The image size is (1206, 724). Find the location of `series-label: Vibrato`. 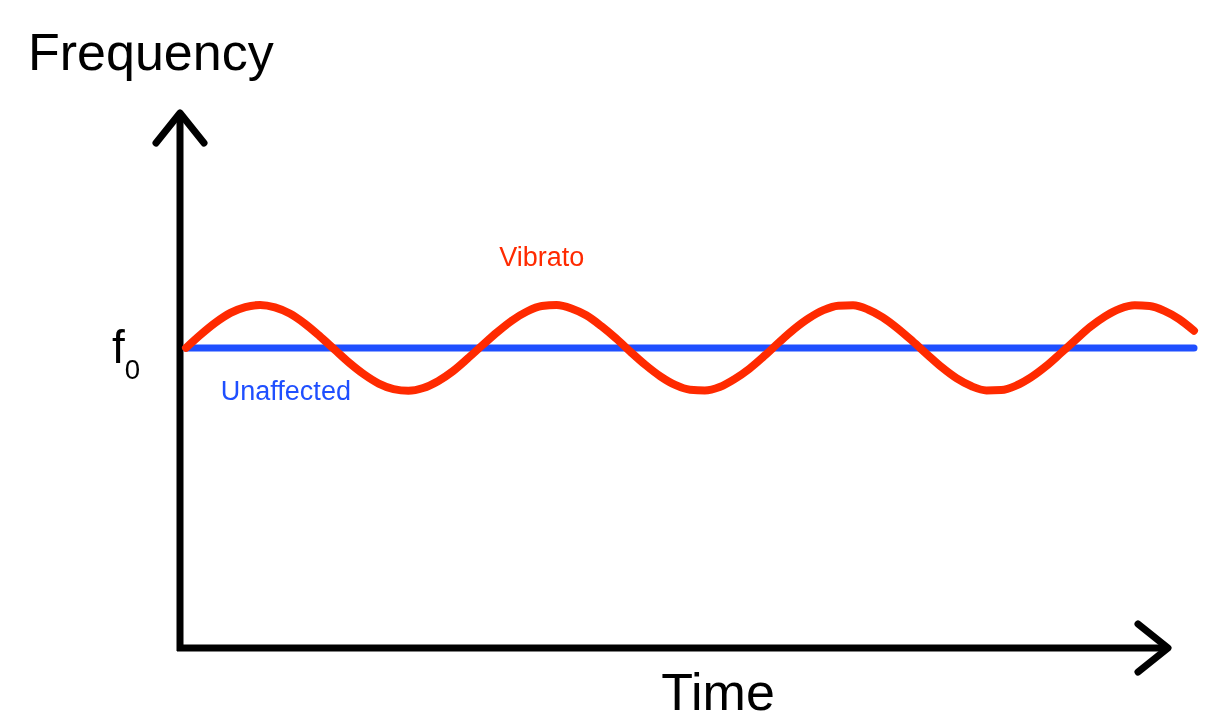

series-label: Vibrato is located at coordinates (542, 257).